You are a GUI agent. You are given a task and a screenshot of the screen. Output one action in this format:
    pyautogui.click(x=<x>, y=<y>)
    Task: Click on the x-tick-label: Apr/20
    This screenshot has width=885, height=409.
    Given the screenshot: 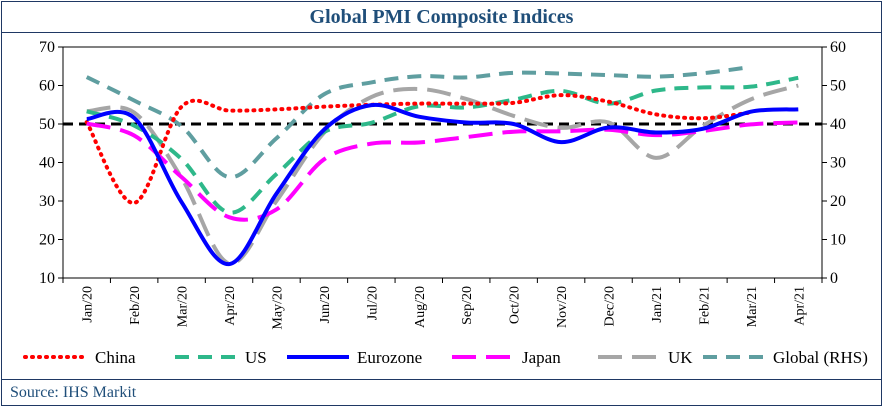 What is the action you would take?
    pyautogui.click(x=230, y=306)
    